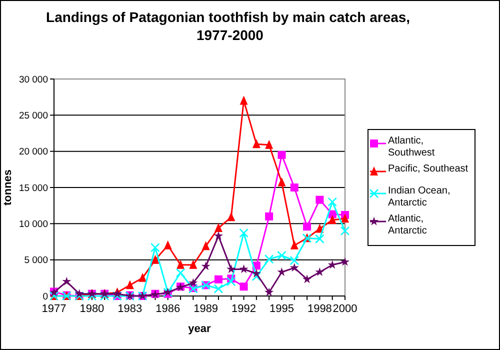 The width and height of the screenshot is (500, 350). I want to click on x-tick-label: 1986, so click(168, 309).